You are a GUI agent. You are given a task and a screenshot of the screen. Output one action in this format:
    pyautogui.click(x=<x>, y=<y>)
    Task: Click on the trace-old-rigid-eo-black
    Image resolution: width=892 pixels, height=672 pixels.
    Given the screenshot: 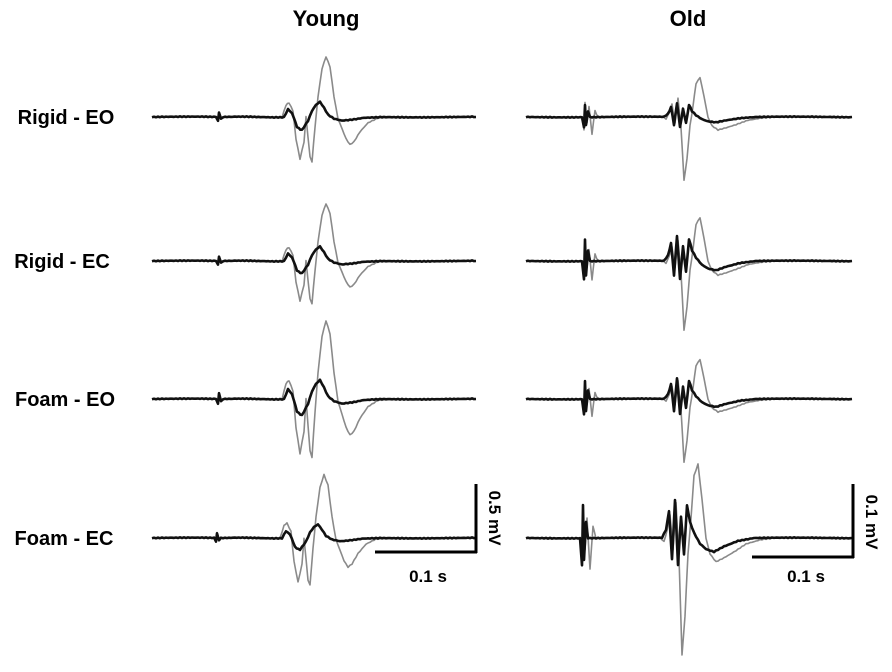 What is the action you would take?
    pyautogui.click(x=689, y=115)
    